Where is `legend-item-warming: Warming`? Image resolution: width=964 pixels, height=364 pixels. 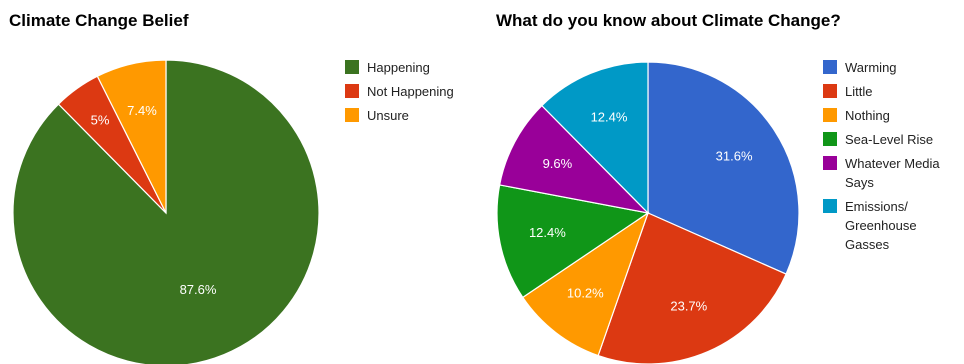
legend-item-warming: Warming is located at coordinates (893, 67).